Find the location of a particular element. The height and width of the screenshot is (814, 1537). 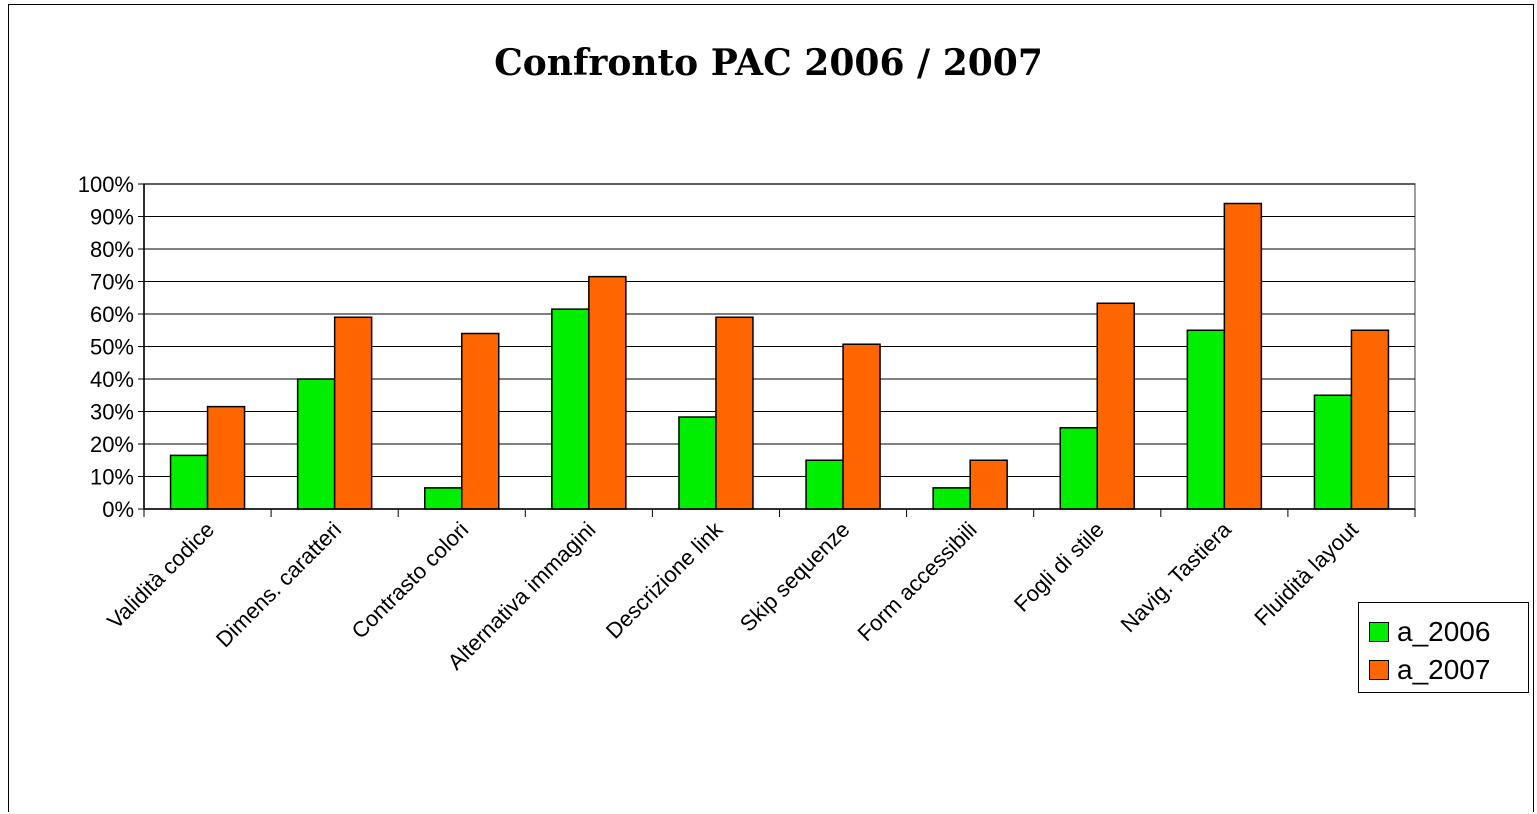

x-tick-label: Fluidità layout is located at coordinates (1306, 574).